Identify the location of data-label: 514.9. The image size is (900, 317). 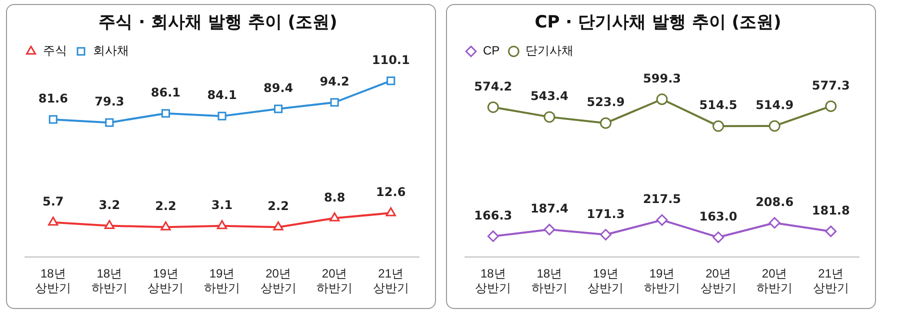
(775, 105).